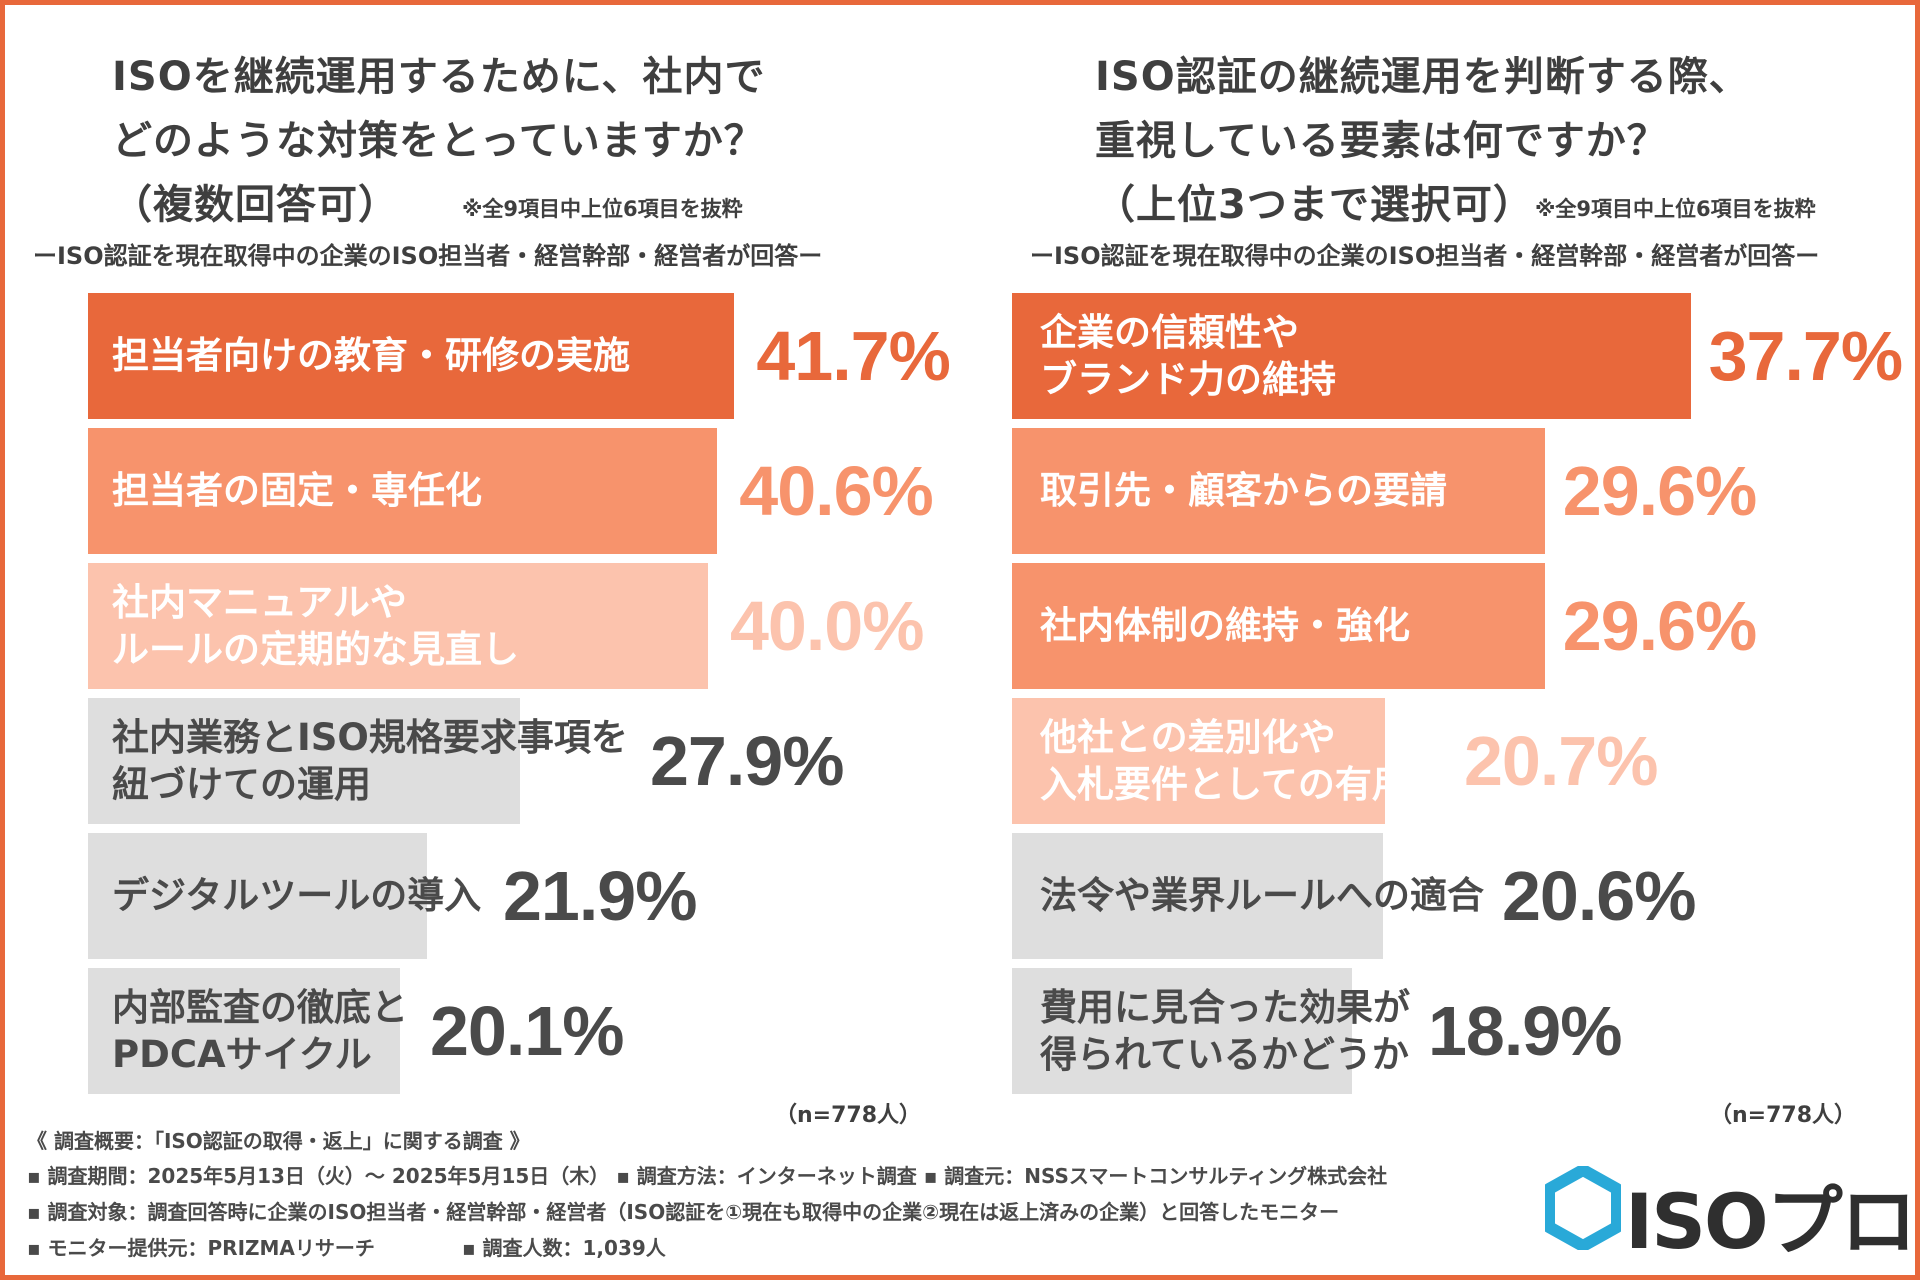  What do you see at coordinates (1783, 1115) in the screenshot?
I see `right-sample-size: （n=778人）` at bounding box center [1783, 1115].